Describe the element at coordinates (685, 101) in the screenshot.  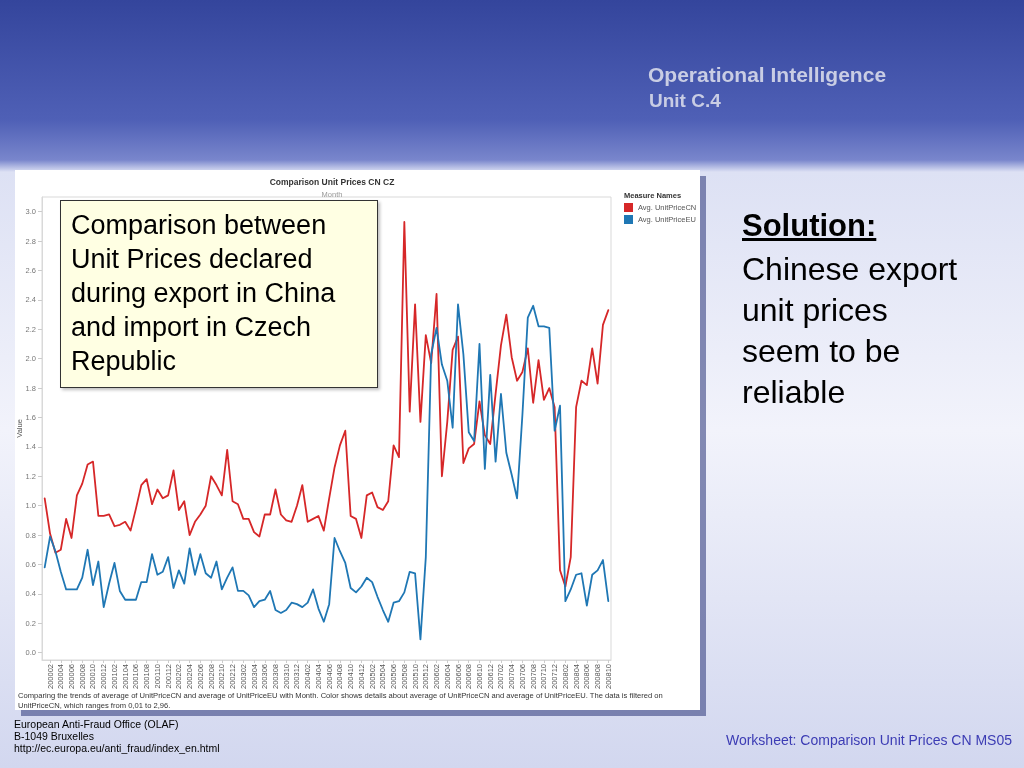
I see `text: Unit C.4` at that location.